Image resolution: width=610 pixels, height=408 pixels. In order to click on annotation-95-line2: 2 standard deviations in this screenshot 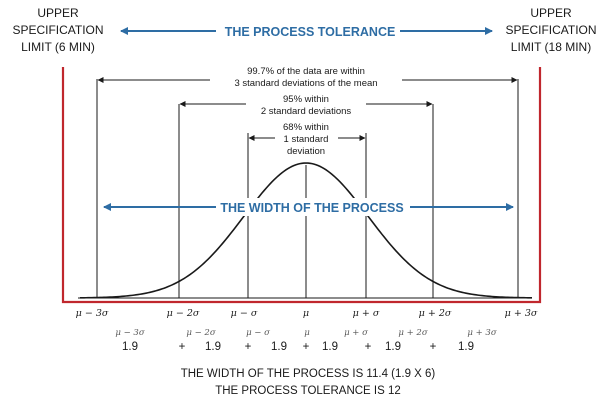, I will do `click(306, 111)`.